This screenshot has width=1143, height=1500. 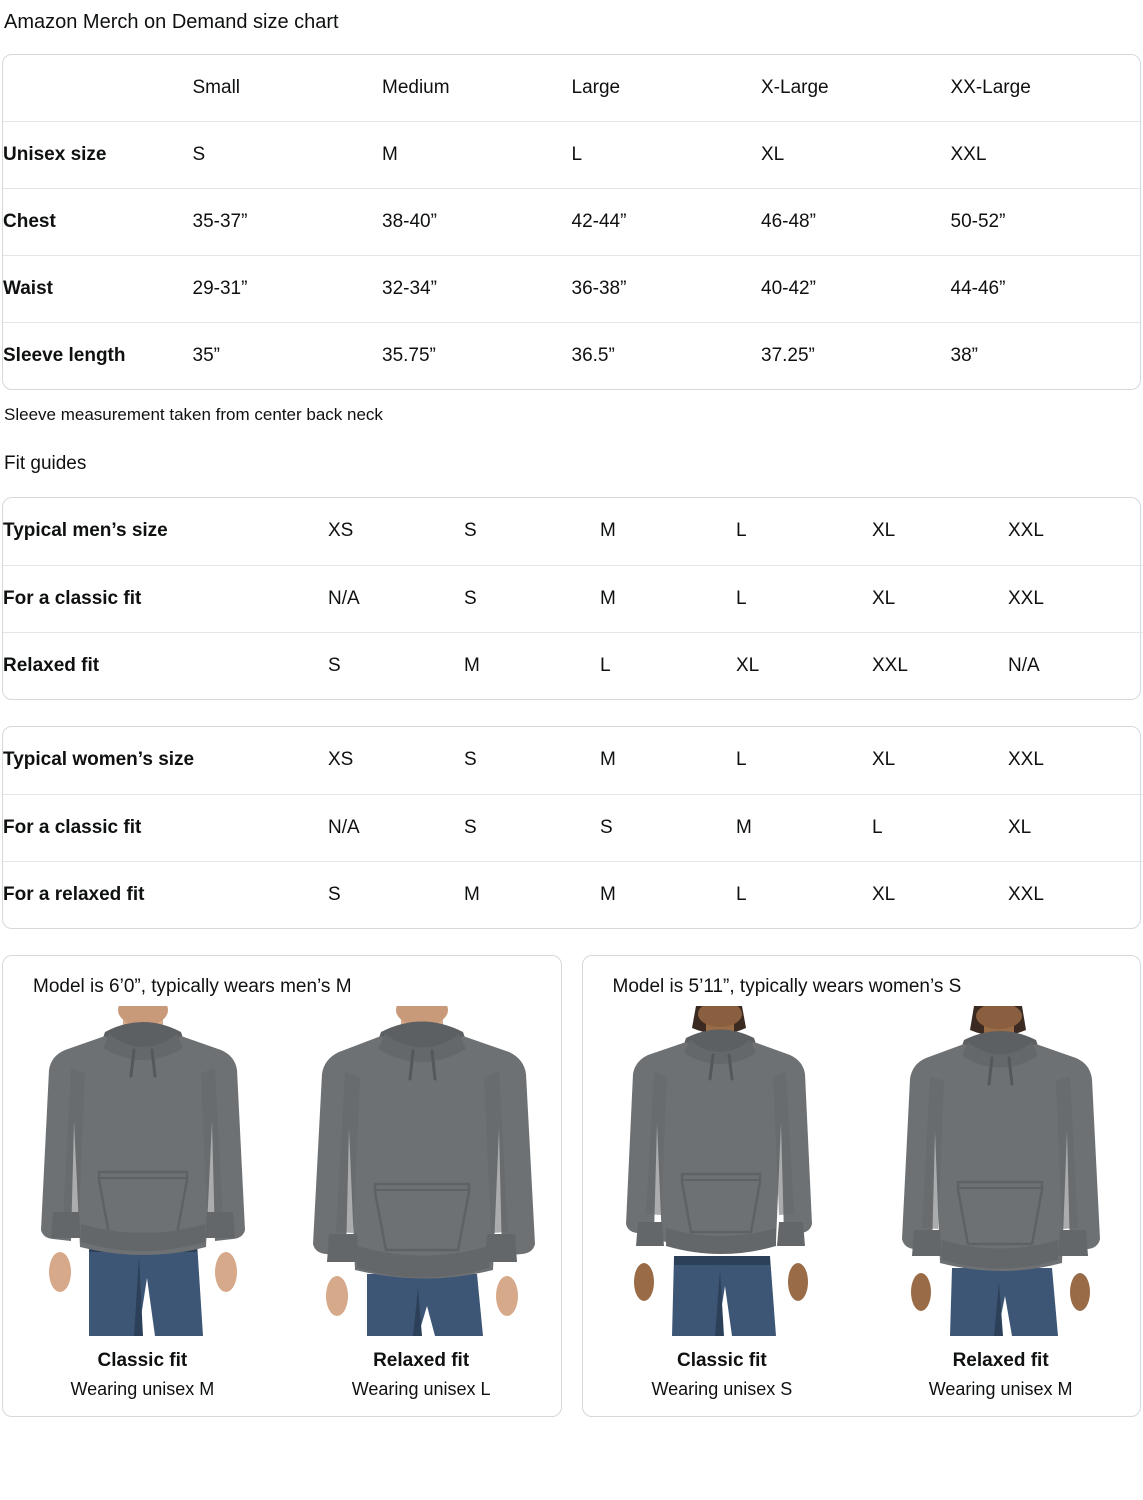 I want to click on mens-classic-fit-photo, so click(x=142, y=1171).